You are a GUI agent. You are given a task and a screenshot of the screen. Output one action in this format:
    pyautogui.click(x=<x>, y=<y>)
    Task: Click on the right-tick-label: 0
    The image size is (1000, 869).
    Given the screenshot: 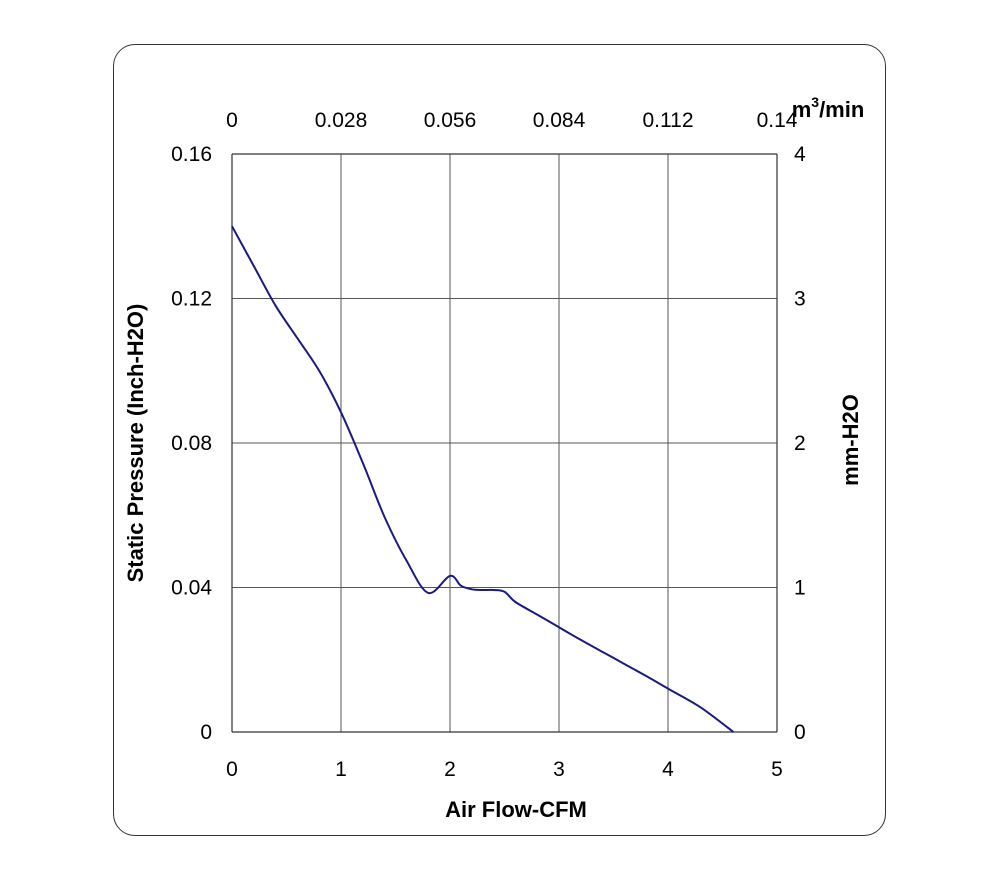 What is the action you would take?
    pyautogui.click(x=800, y=732)
    